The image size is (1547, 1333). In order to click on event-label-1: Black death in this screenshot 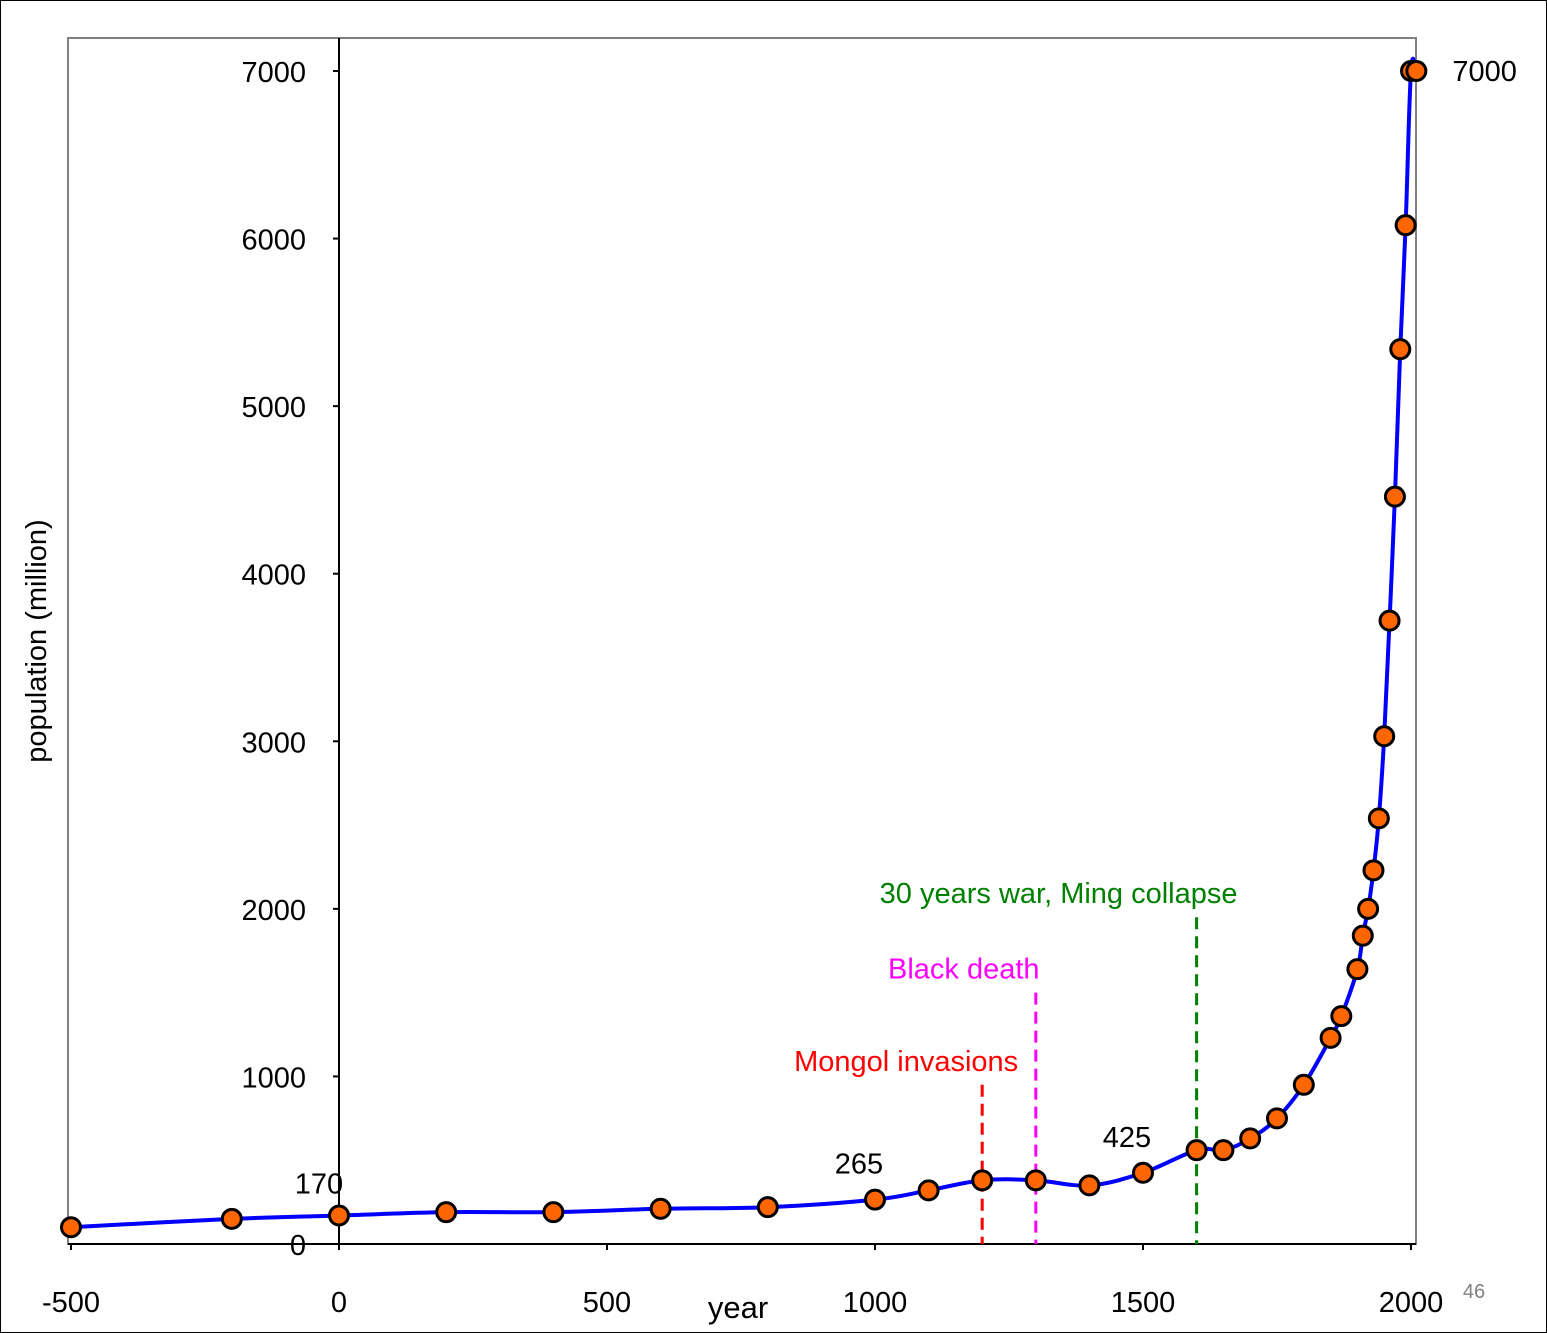, I will do `click(964, 970)`.